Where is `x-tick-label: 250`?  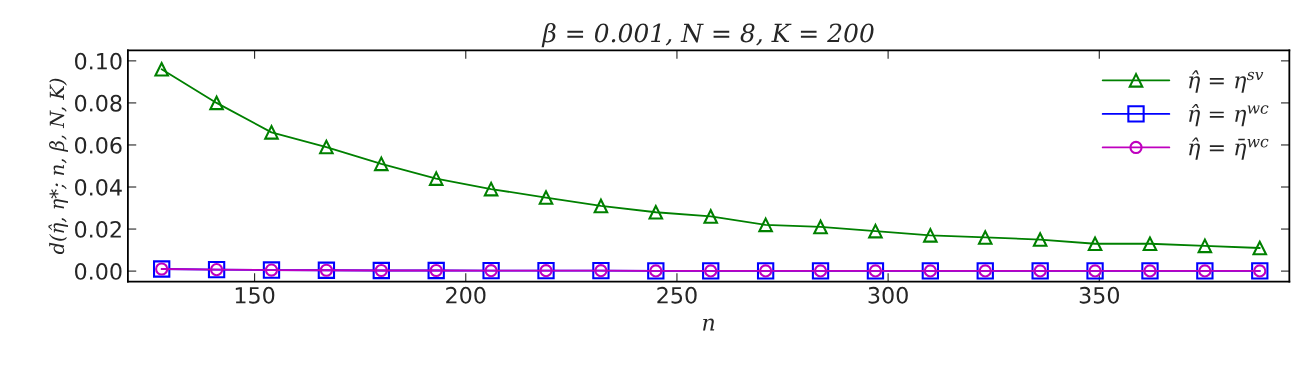
x-tick-label: 250 is located at coordinates (677, 295).